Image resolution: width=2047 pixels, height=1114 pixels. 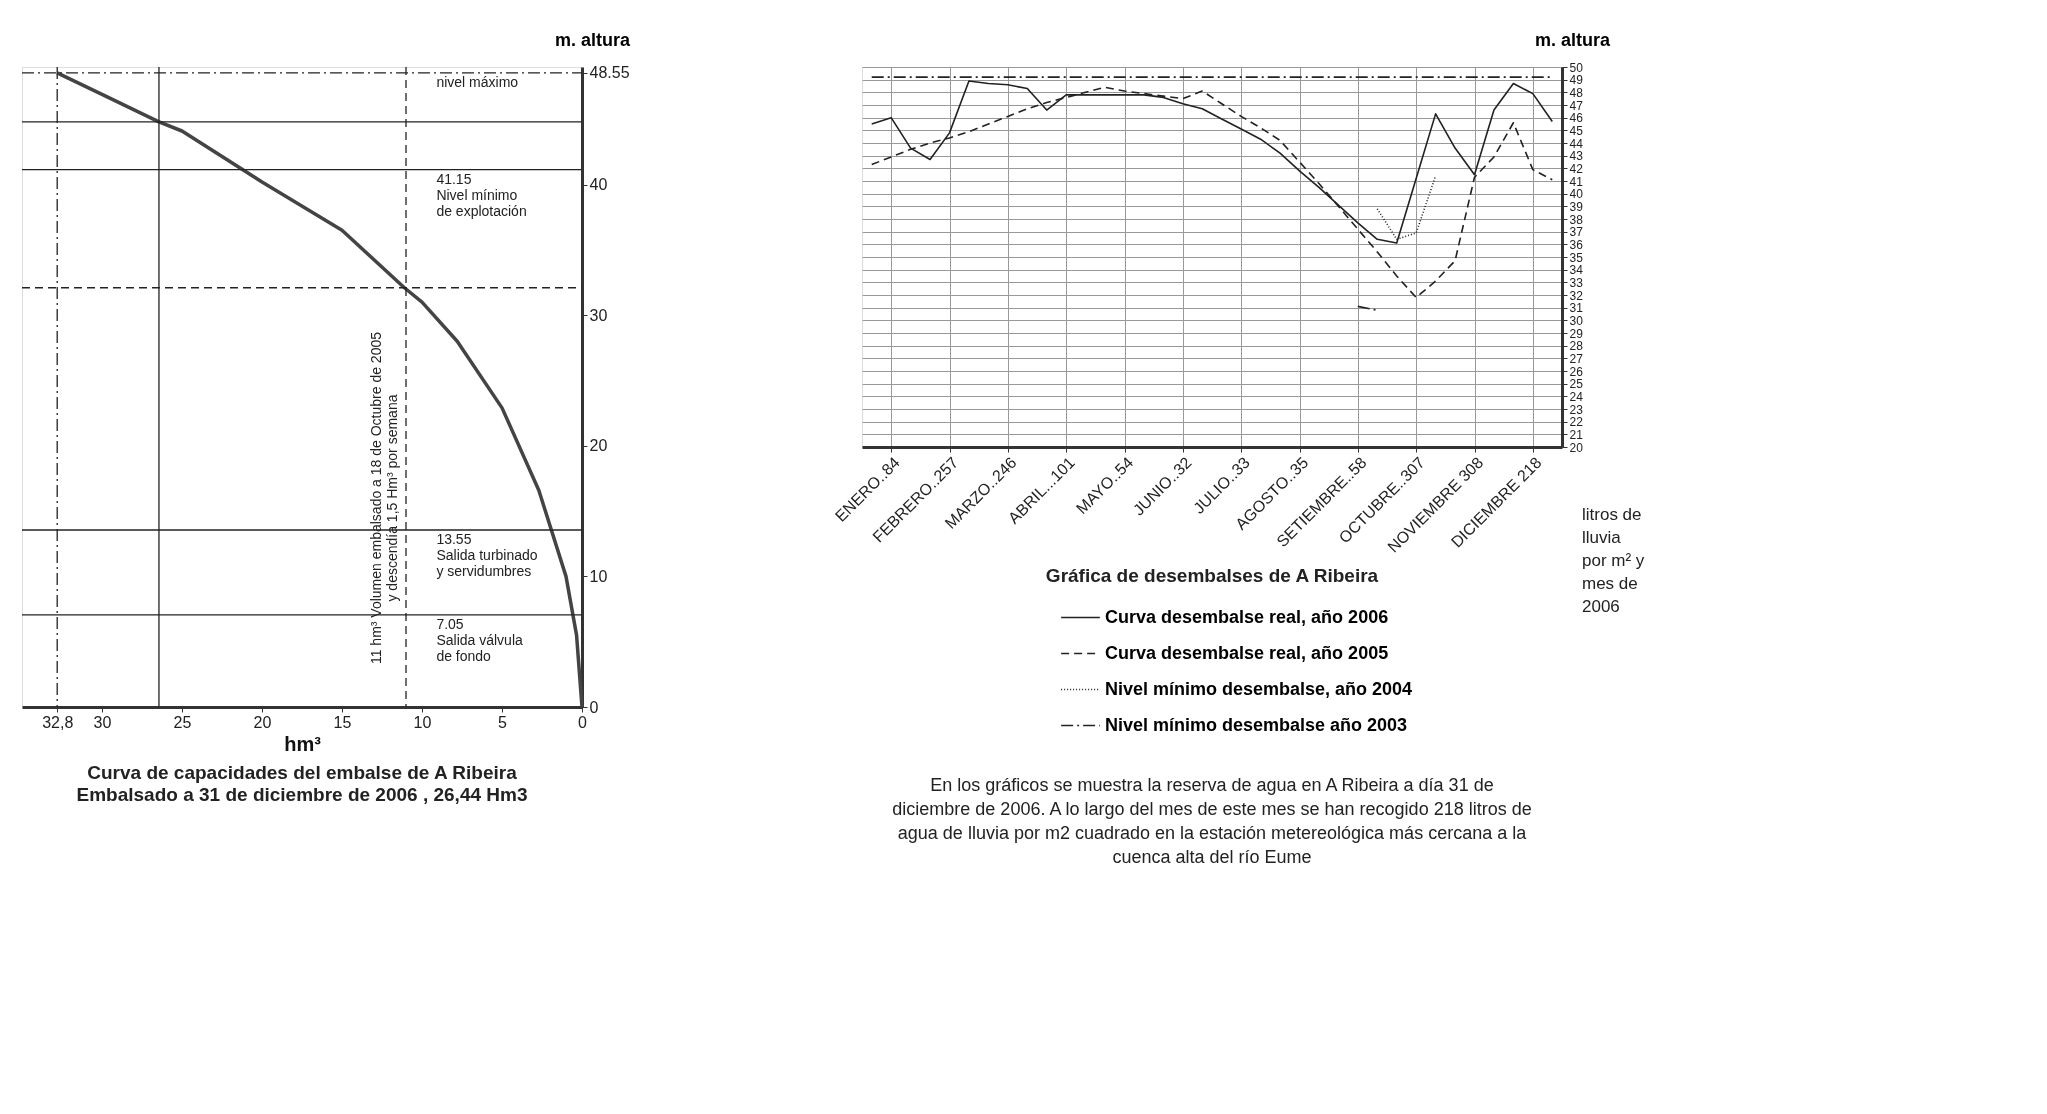 What do you see at coordinates (583, 722) in the screenshot?
I see `x-tick-label: 0` at bounding box center [583, 722].